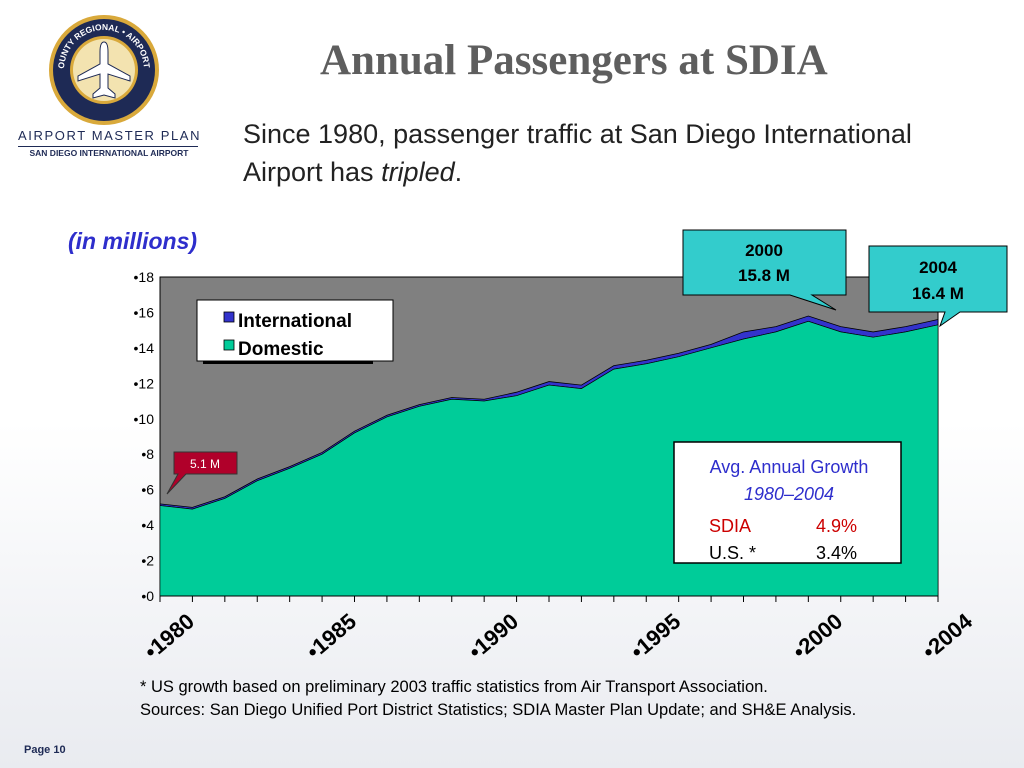  What do you see at coordinates (108, 146) in the screenshot?
I see `logo-divider` at bounding box center [108, 146].